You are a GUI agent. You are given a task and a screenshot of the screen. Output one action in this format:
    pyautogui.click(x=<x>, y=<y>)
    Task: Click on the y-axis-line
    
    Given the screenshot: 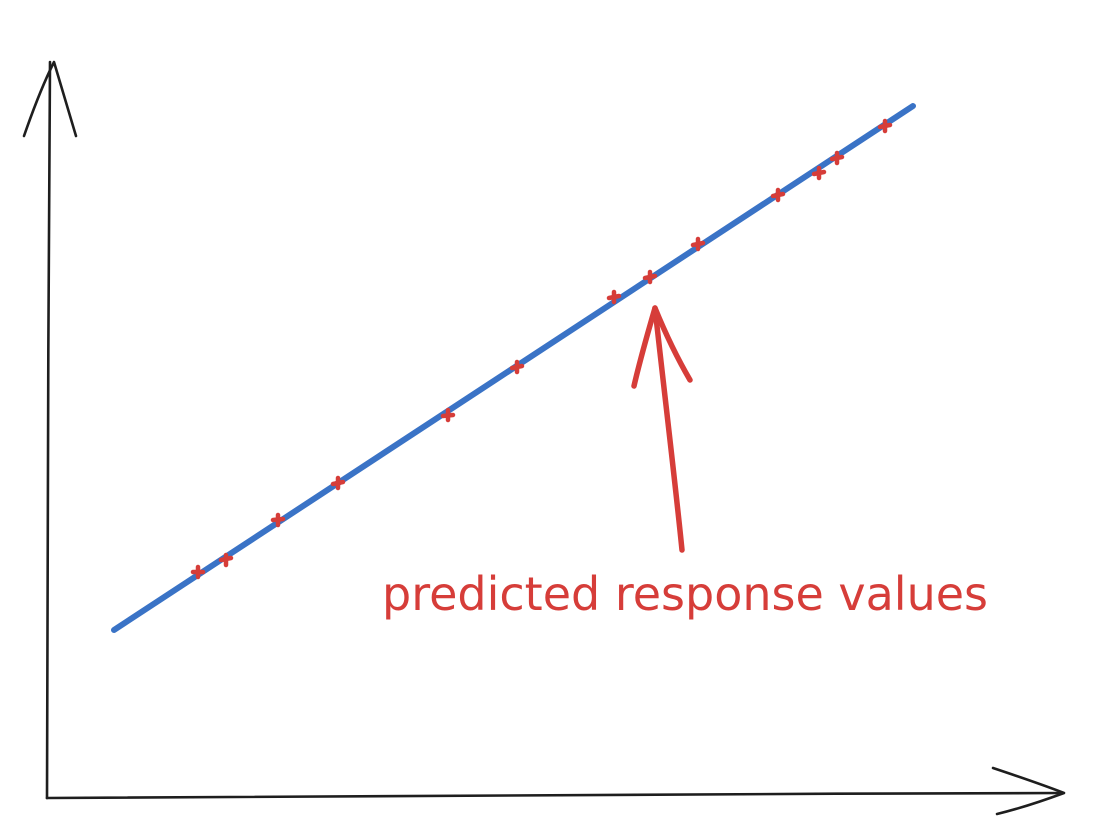 What is the action you would take?
    pyautogui.click(x=48, y=430)
    